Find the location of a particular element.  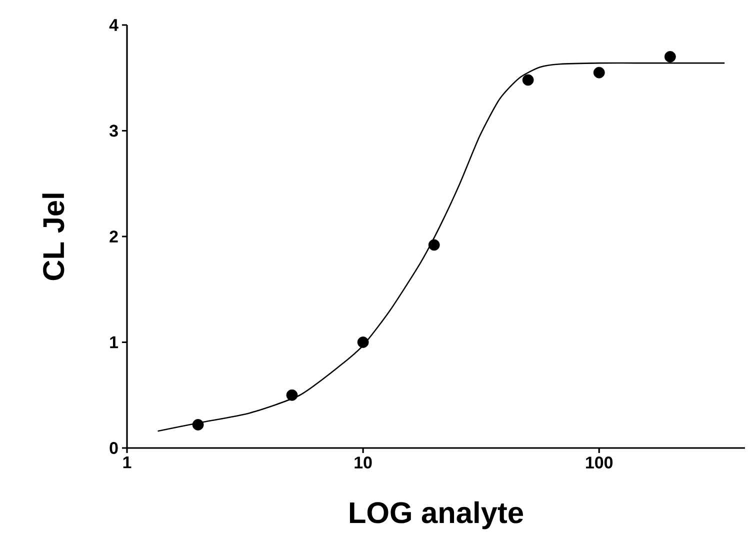

x-tick-label: 1 is located at coordinates (127, 462).